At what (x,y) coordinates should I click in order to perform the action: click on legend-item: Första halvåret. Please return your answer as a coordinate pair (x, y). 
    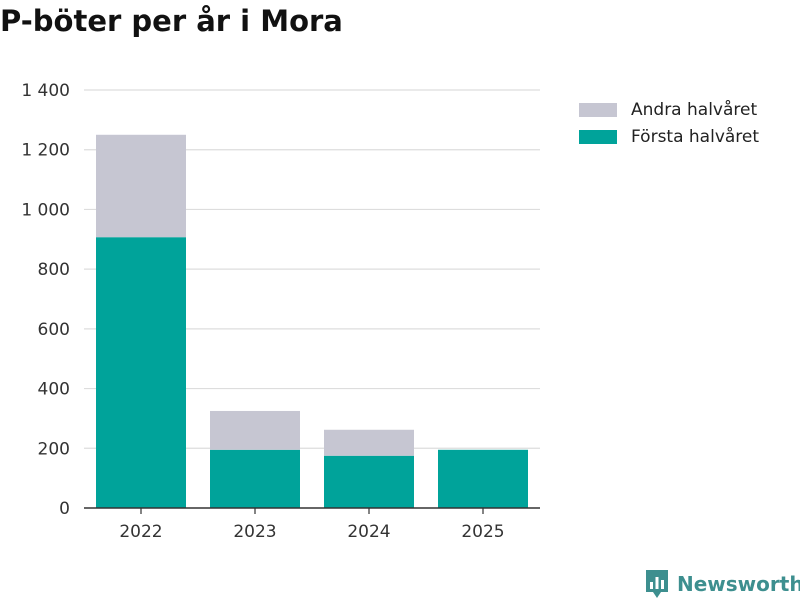
    Looking at the image, I should click on (669, 136).